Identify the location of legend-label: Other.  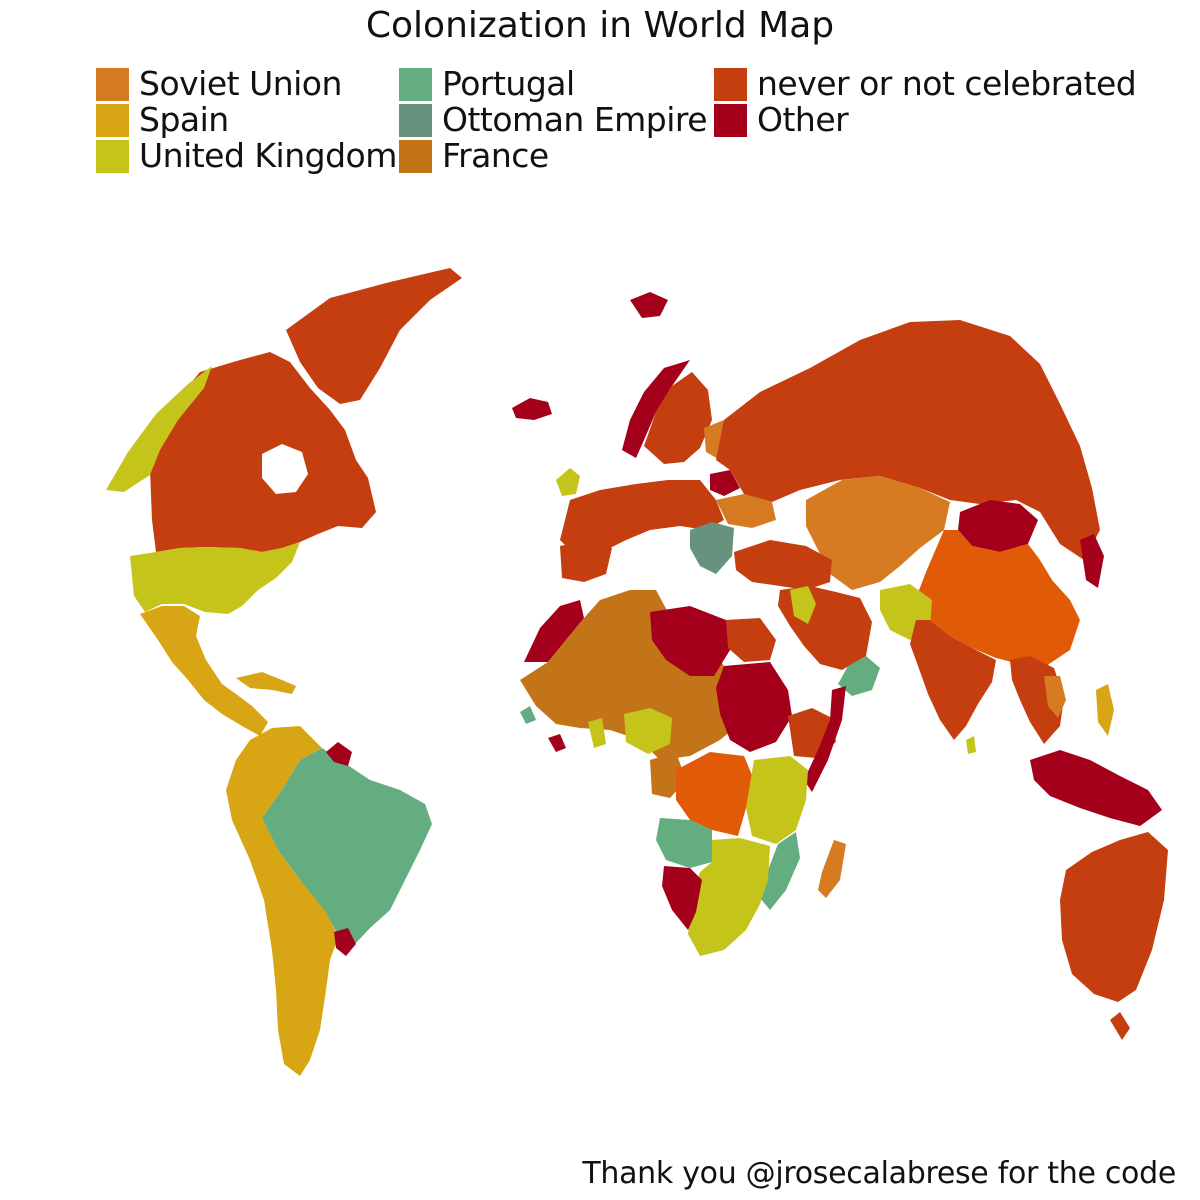
(803, 119).